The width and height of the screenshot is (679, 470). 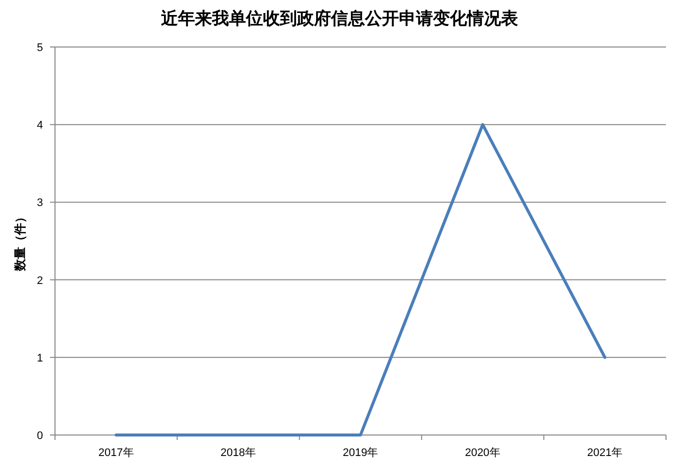 I want to click on chart-title: 近年来我单位收到政府信息公开申请变化情况表, so click(x=339, y=18).